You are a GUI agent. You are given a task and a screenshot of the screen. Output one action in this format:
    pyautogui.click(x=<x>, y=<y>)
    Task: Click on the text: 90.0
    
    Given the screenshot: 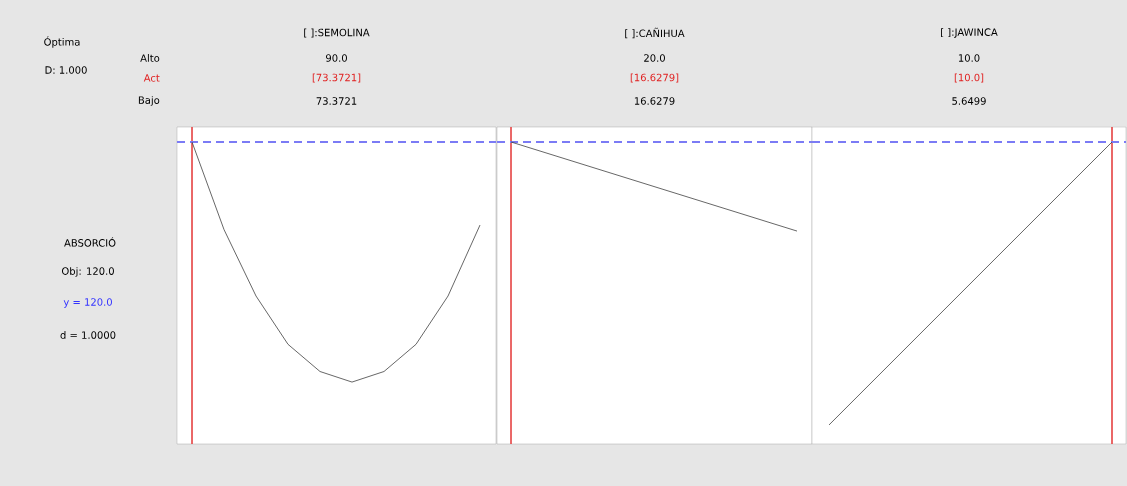 What is the action you would take?
    pyautogui.click(x=336, y=58)
    